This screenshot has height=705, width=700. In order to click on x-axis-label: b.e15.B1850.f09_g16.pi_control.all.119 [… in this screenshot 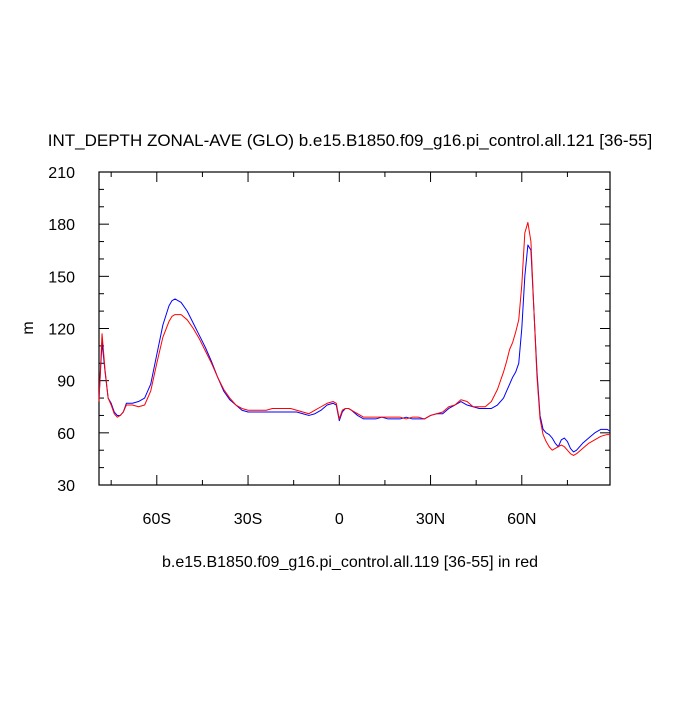, I will do `click(350, 562)`.